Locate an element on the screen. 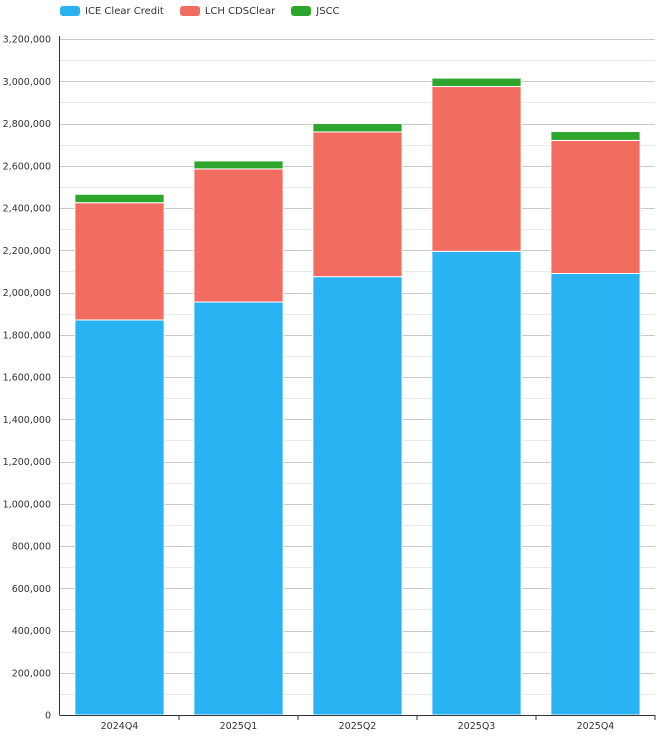  legend-swatch-ice is located at coordinates (70, 11).